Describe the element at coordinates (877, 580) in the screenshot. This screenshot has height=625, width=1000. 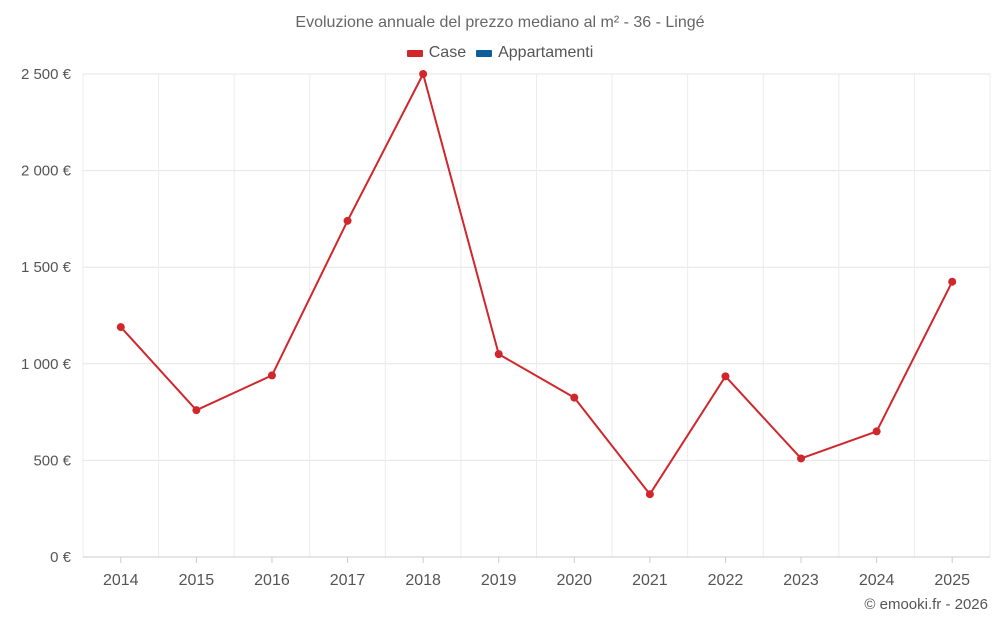
I see `x-tick-label: 2024` at that location.